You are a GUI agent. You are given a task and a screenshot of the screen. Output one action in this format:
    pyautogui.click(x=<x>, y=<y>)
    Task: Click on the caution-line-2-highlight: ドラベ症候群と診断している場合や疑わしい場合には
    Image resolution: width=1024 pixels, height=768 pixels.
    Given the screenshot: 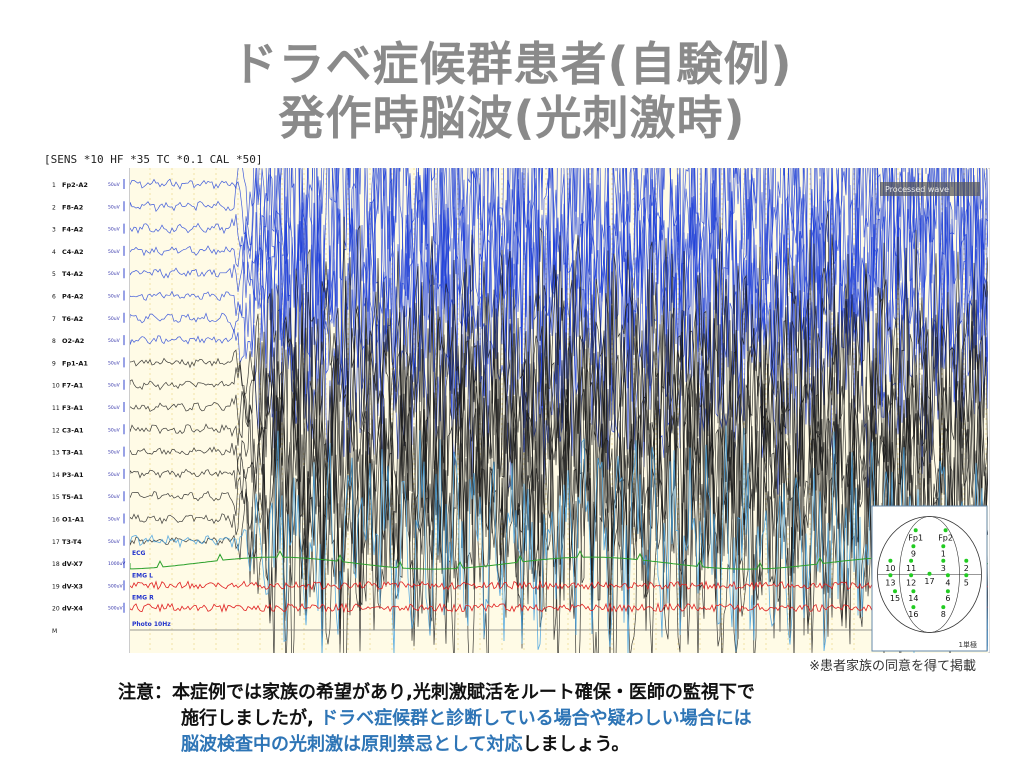 What is the action you would take?
    pyautogui.click(x=536, y=718)
    